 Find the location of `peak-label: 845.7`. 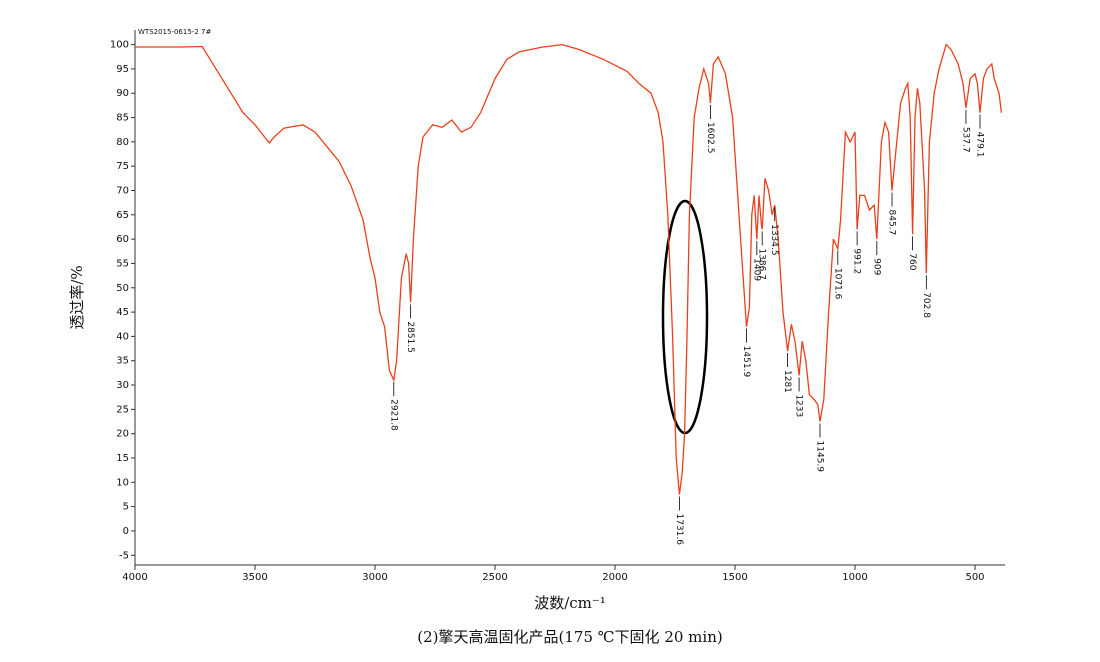

peak-label: 845.7 is located at coordinates (892, 223).